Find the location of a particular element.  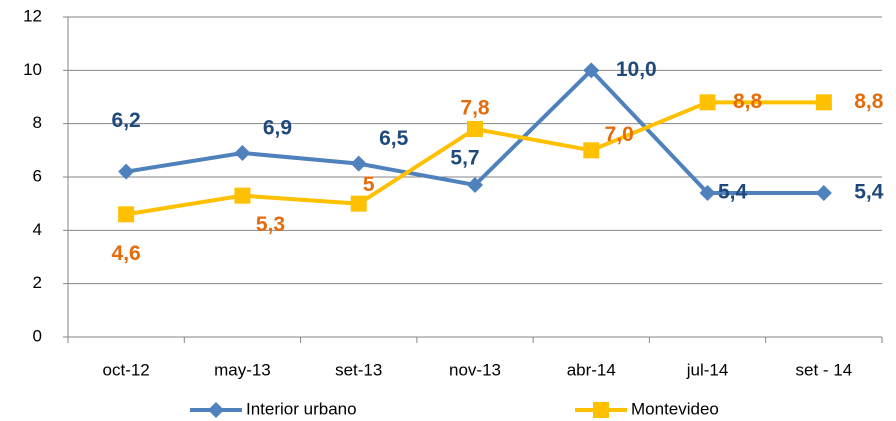

legend-label: Montevideo is located at coordinates (675, 408).